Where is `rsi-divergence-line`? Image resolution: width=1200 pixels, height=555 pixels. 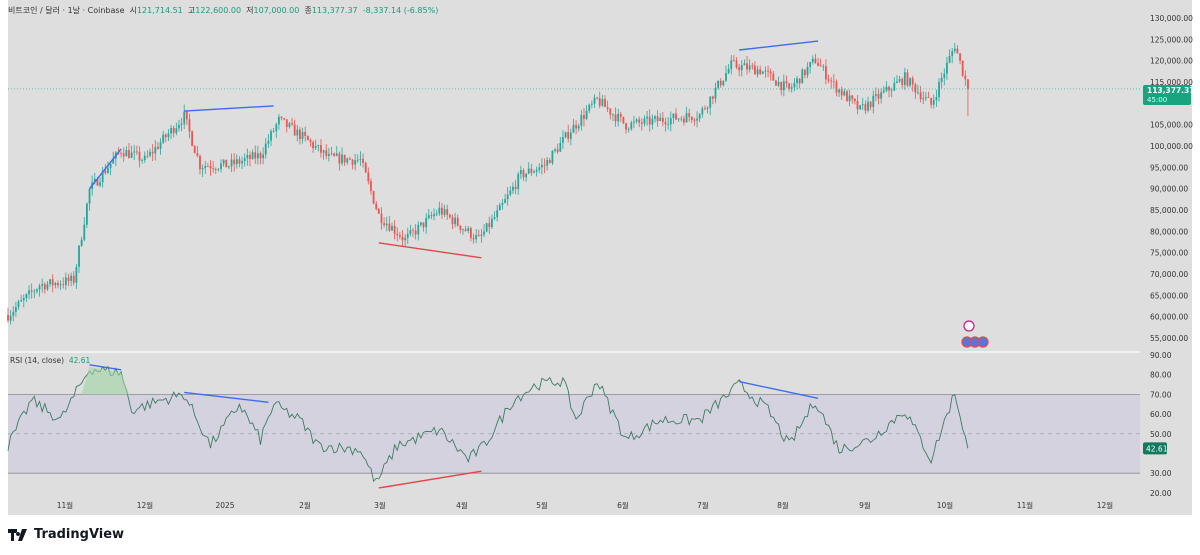 rsi-divergence-line is located at coordinates (778, 390).